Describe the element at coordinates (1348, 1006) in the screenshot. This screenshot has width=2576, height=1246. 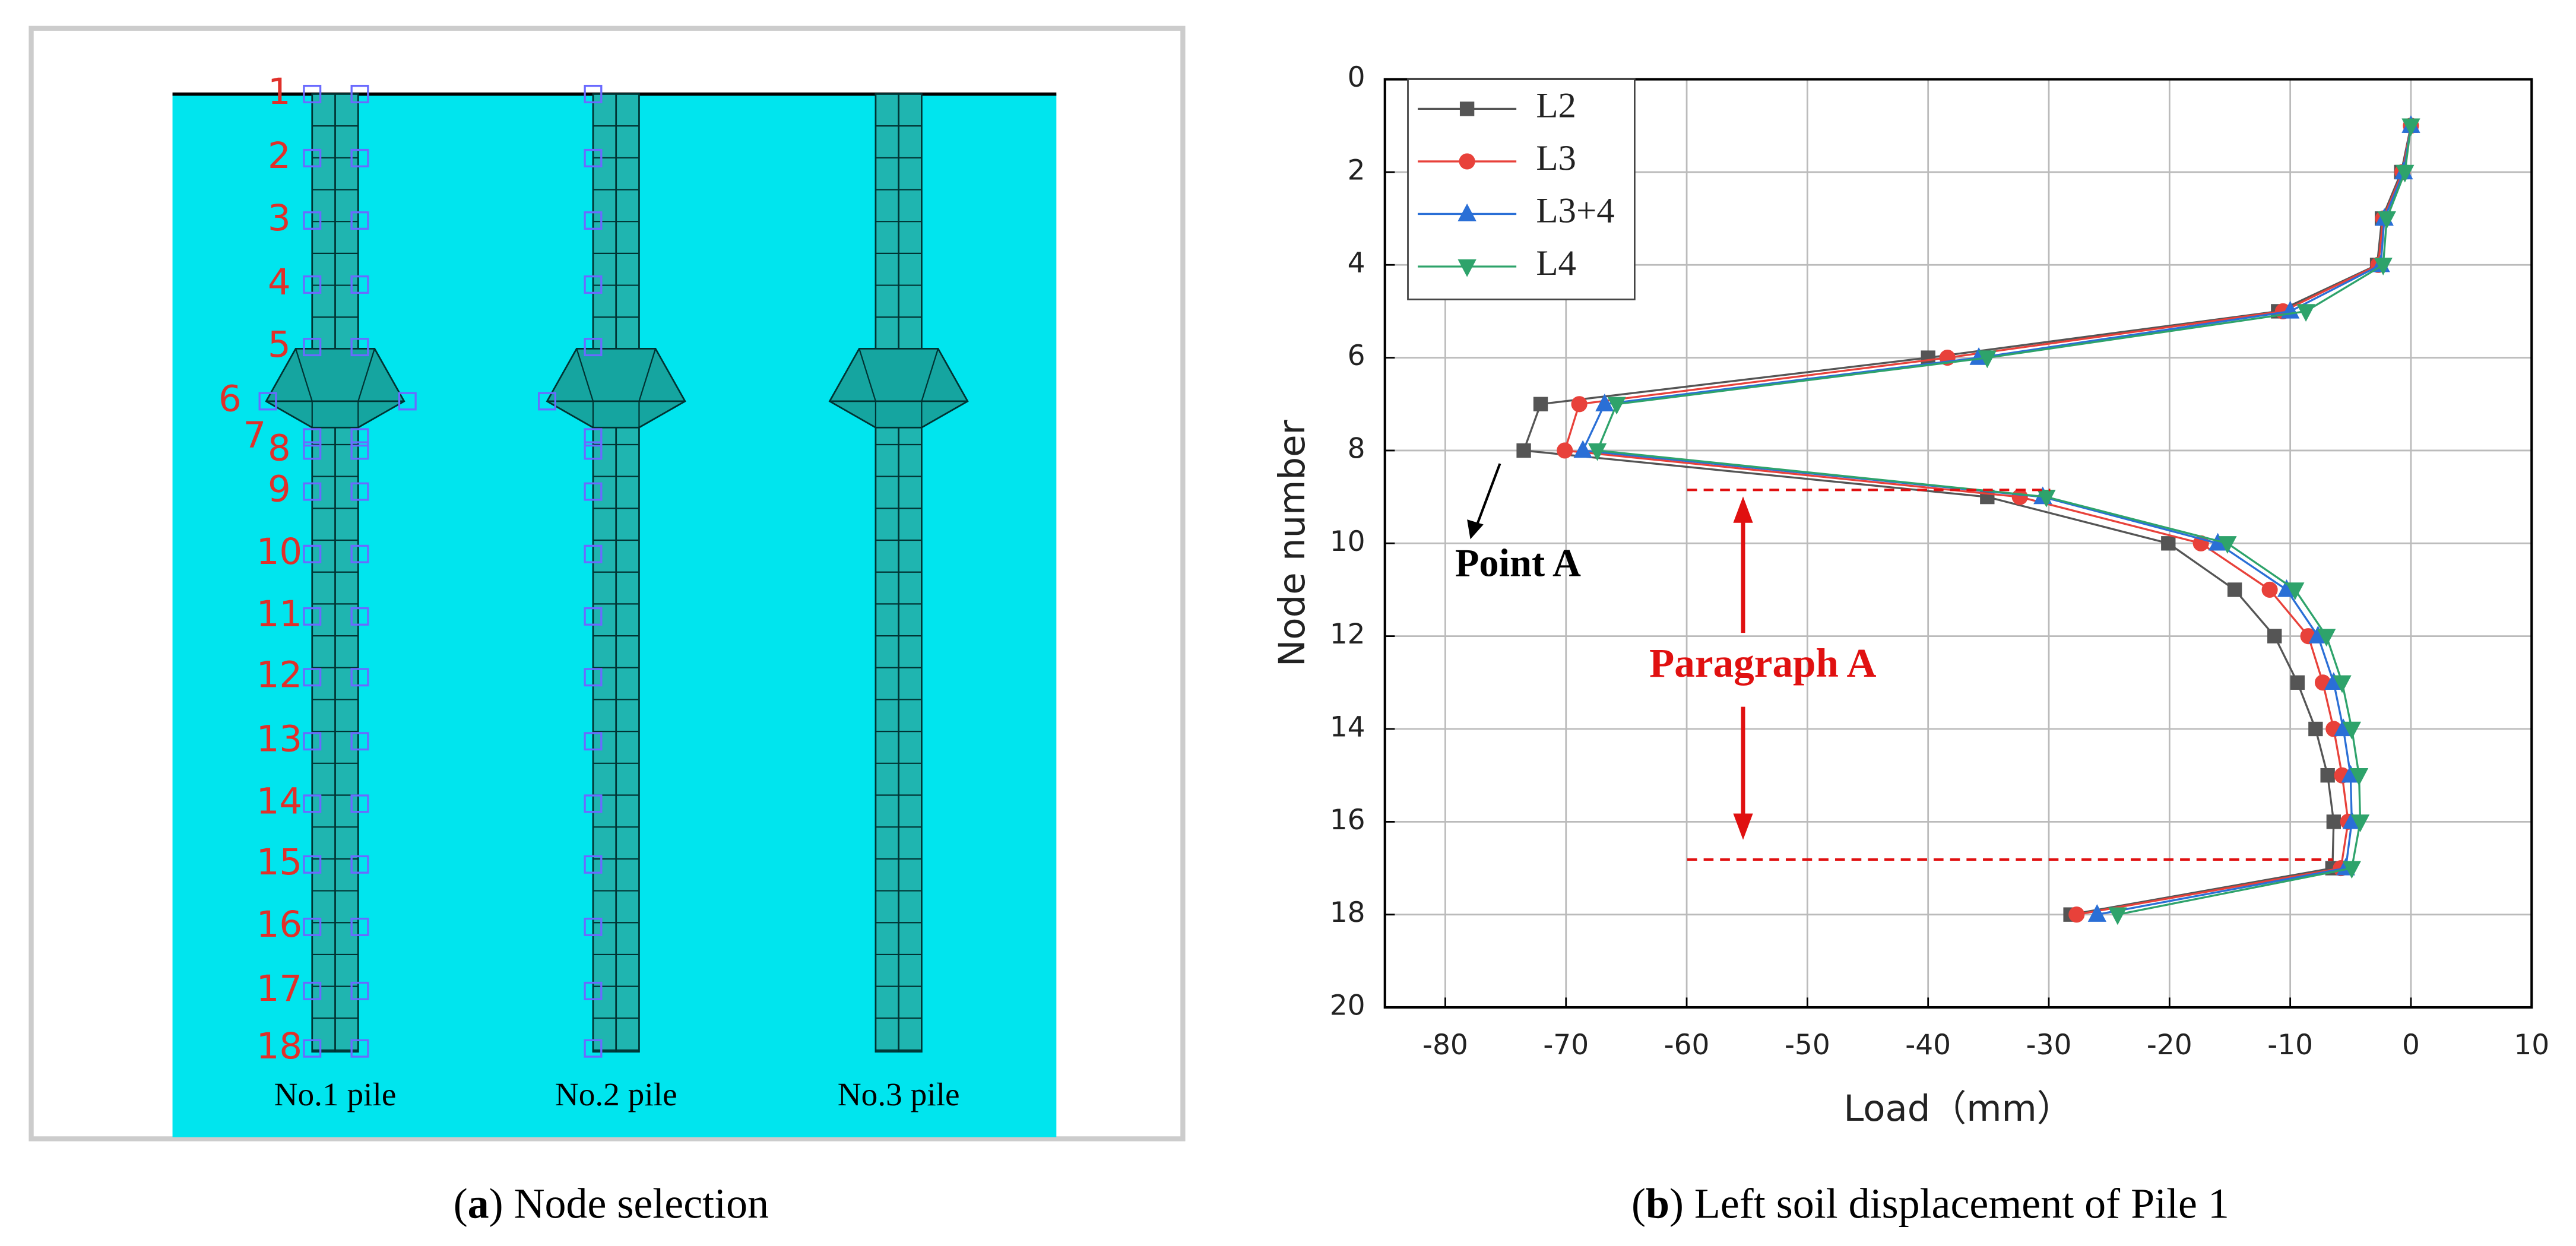
I see `y-tick-label: 20` at that location.